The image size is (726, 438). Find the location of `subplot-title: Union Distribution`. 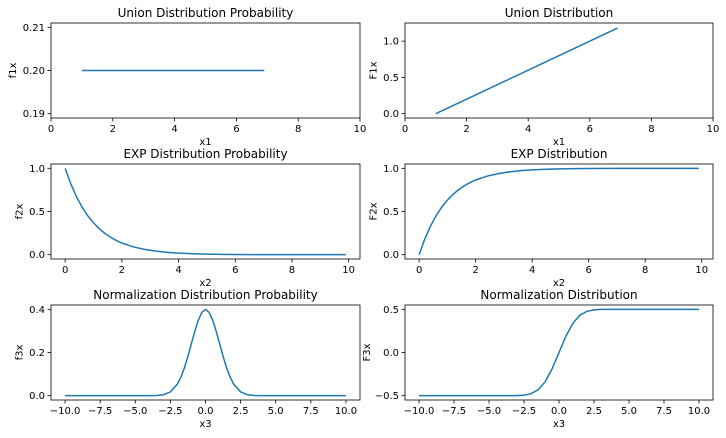

subplot-title: Union Distribution is located at coordinates (559, 13).